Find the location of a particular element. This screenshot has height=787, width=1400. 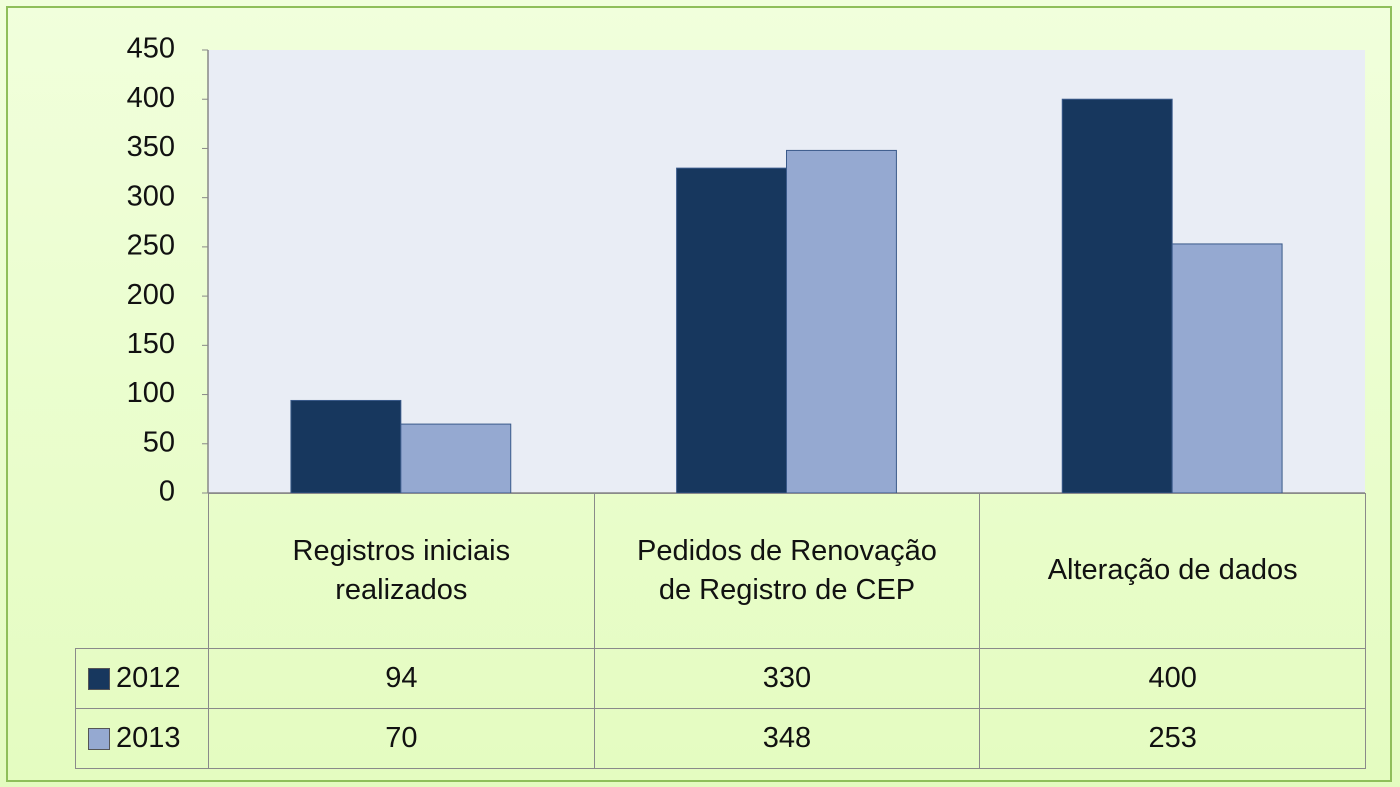

y-tick-label: 50 is located at coordinates (159, 442).